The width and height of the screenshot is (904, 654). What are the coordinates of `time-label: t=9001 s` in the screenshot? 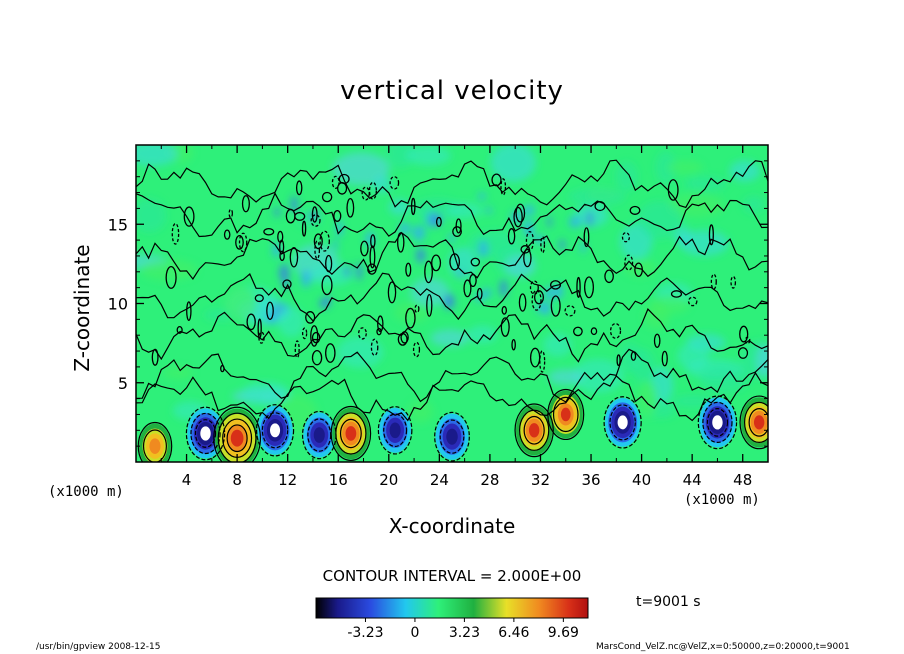 It's located at (668, 602).